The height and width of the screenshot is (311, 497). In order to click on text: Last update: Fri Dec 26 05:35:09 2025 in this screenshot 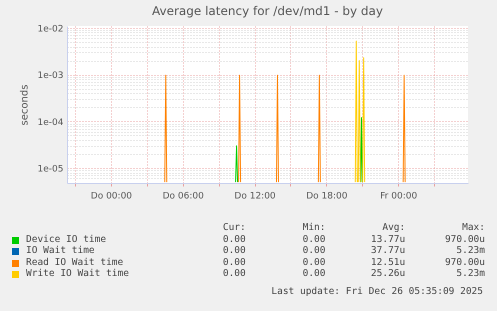, I will do `click(377, 291)`.